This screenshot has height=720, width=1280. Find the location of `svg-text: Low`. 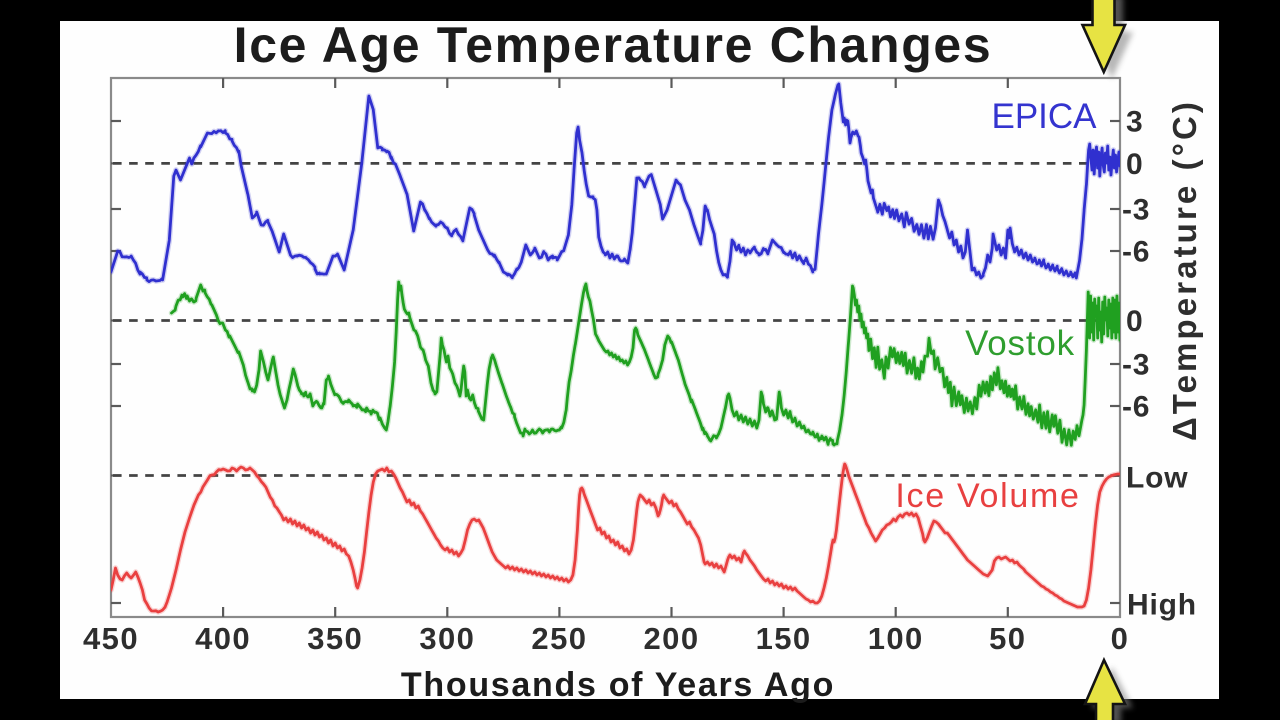

svg-text: Low is located at coordinates (1157, 478).